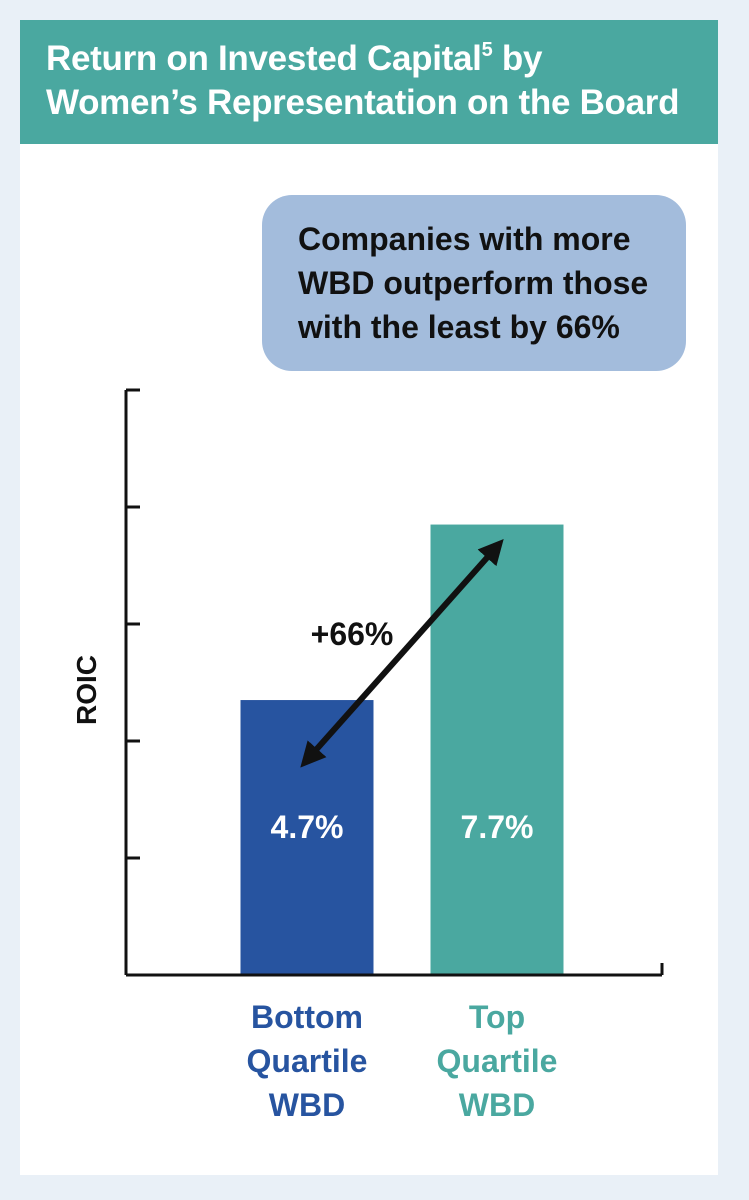 The width and height of the screenshot is (749, 1200). I want to click on title-main: Return on Invested Capital, so click(264, 58).